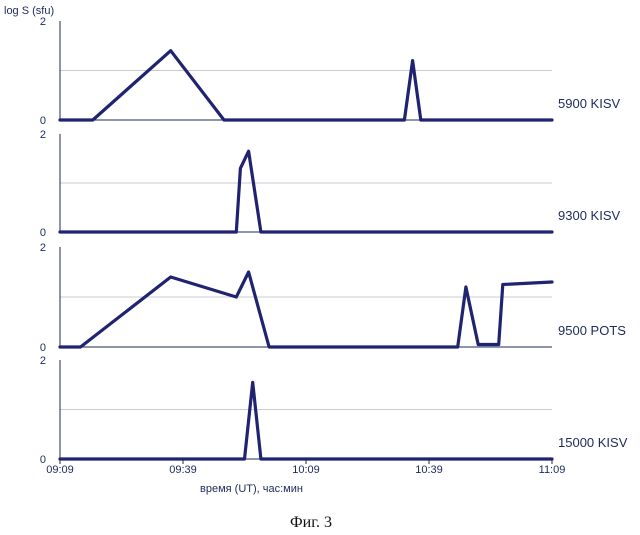  What do you see at coordinates (593, 442) in the screenshot?
I see `series-label: 15000 KISV` at bounding box center [593, 442].